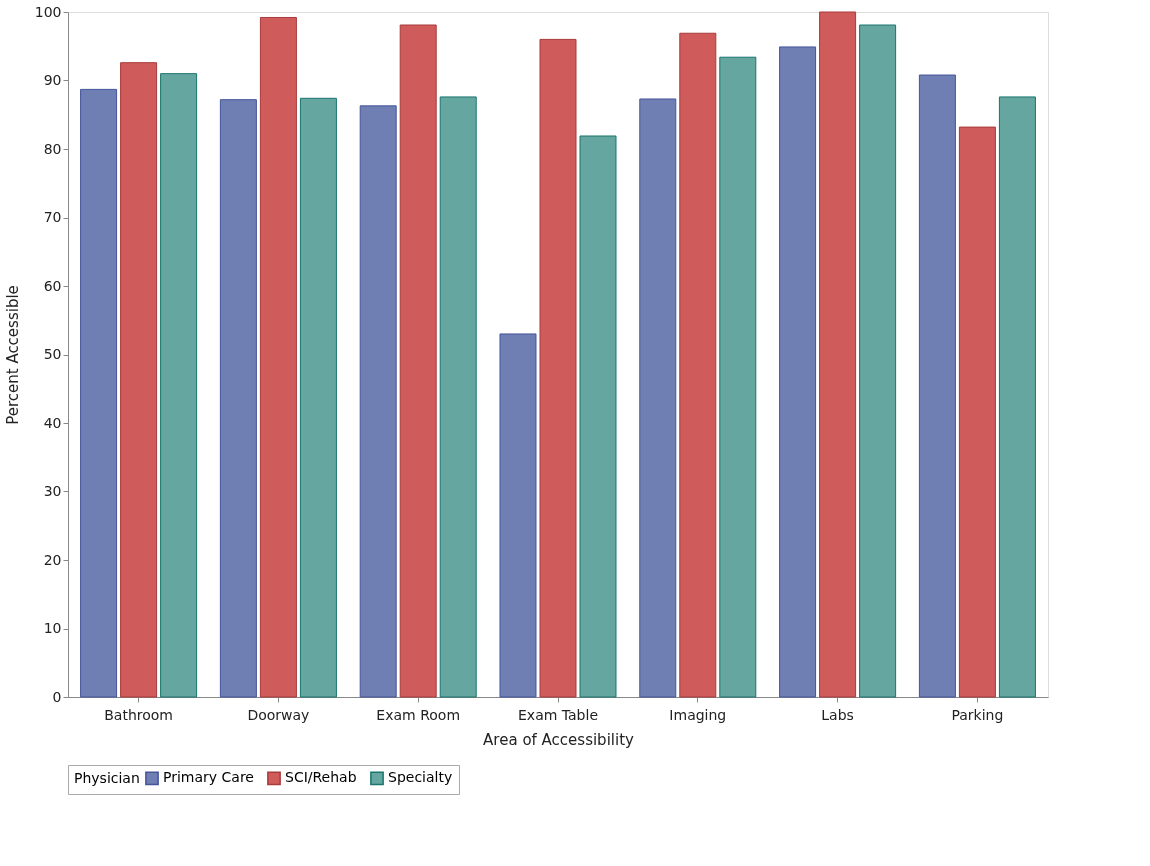  What do you see at coordinates (558, 714) in the screenshot?
I see `x-tick-label: Exam Table` at bounding box center [558, 714].